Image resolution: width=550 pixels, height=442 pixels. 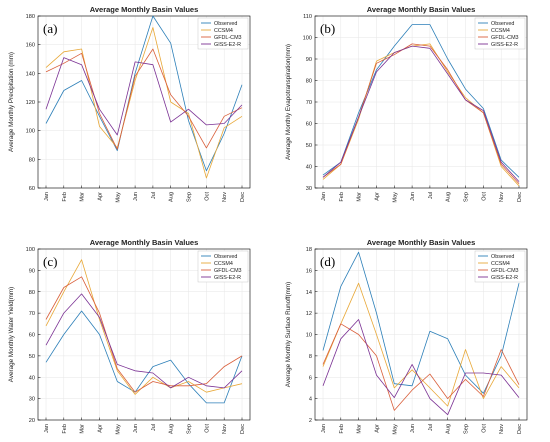 What do you see at coordinates (327, 261) in the screenshot?
I see `panel-label: (d)` at bounding box center [327, 261].